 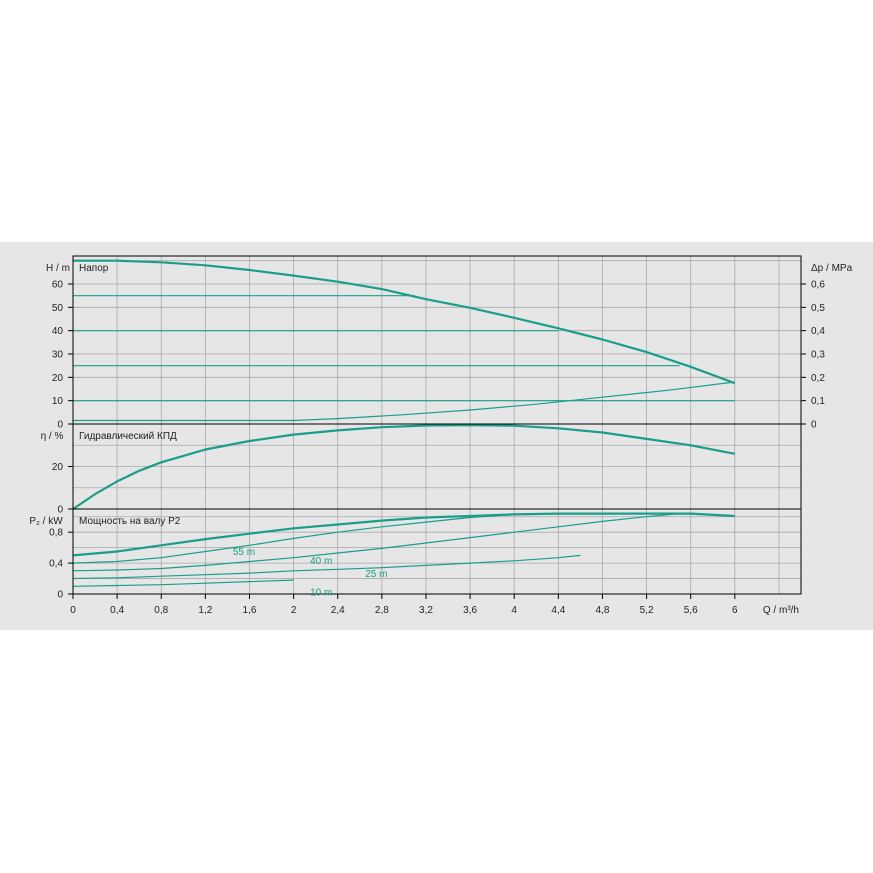 I want to click on power-curve-label: 40 m, so click(x=321, y=561).